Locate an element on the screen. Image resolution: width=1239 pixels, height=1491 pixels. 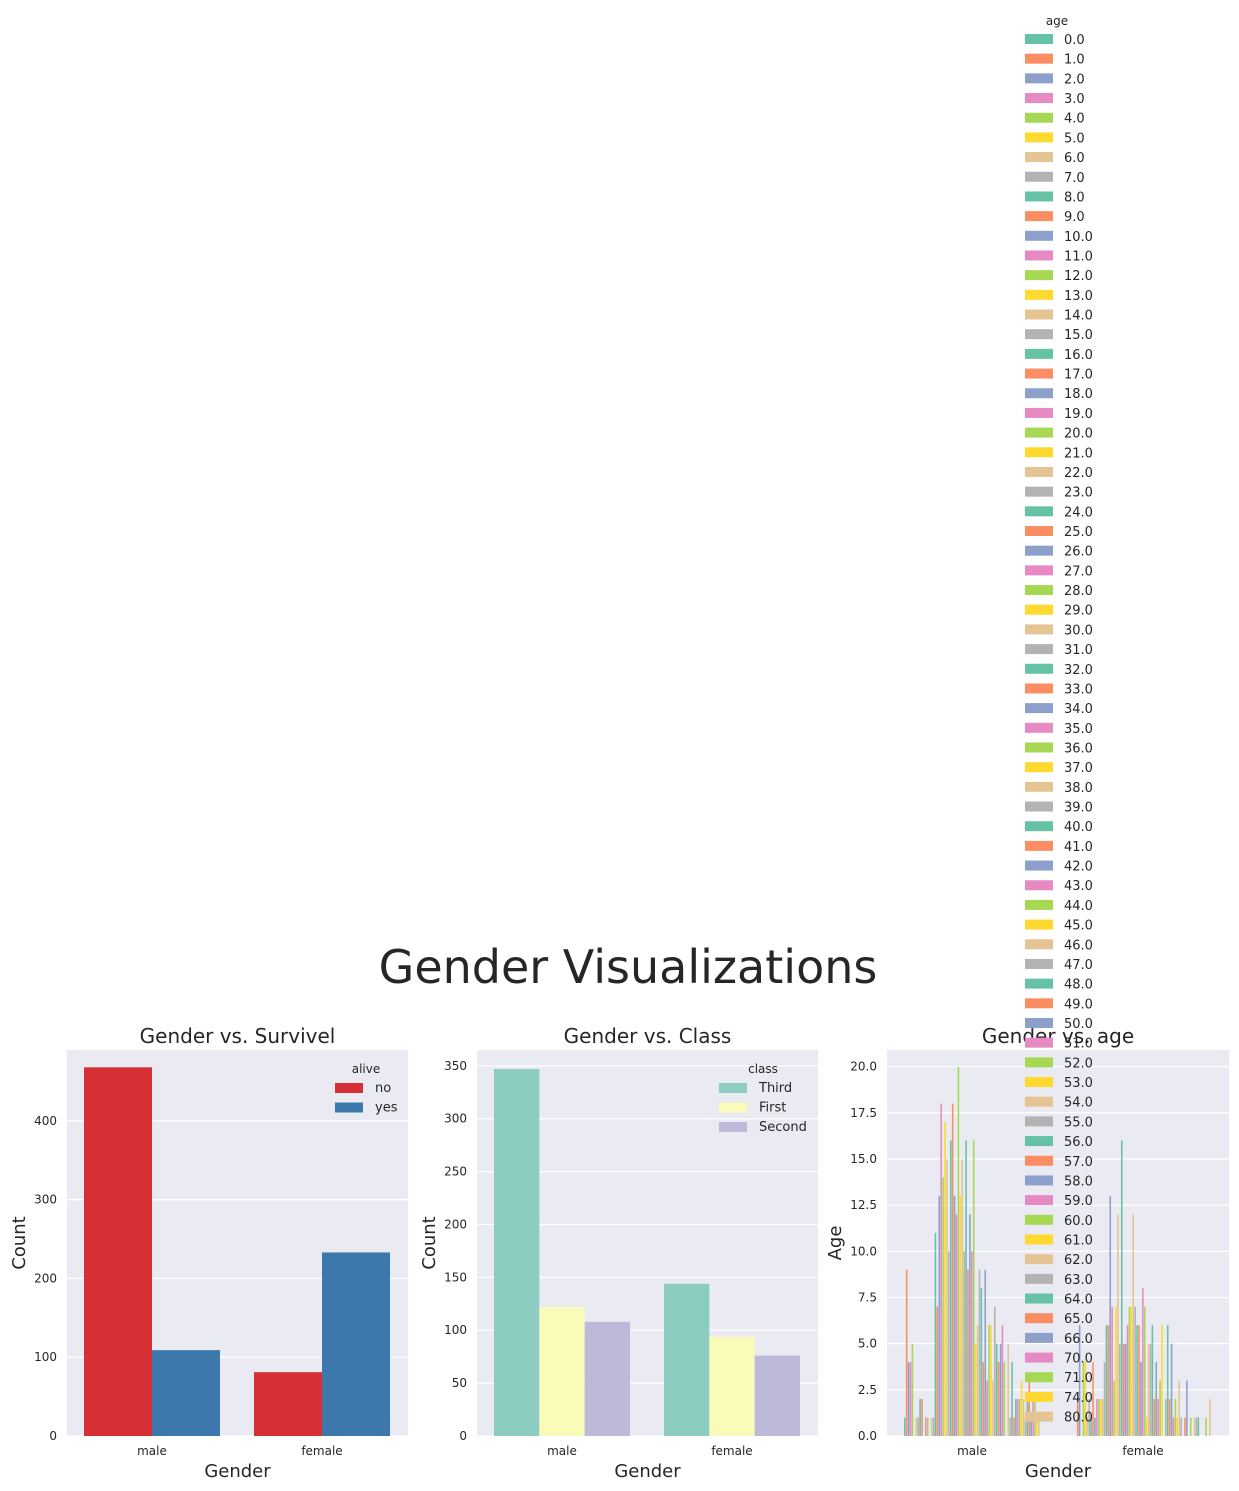
legend-label: 66.0 is located at coordinates (1078, 1339).